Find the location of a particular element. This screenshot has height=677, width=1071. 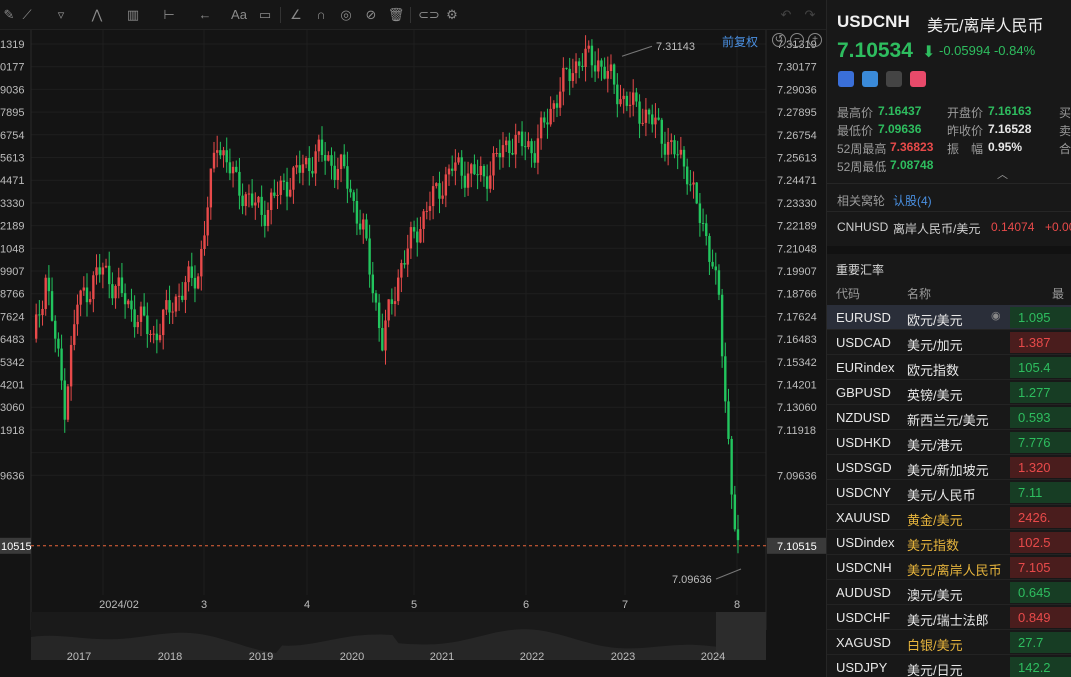

adjust-mode-label: 前复权 is located at coordinates (740, 42).